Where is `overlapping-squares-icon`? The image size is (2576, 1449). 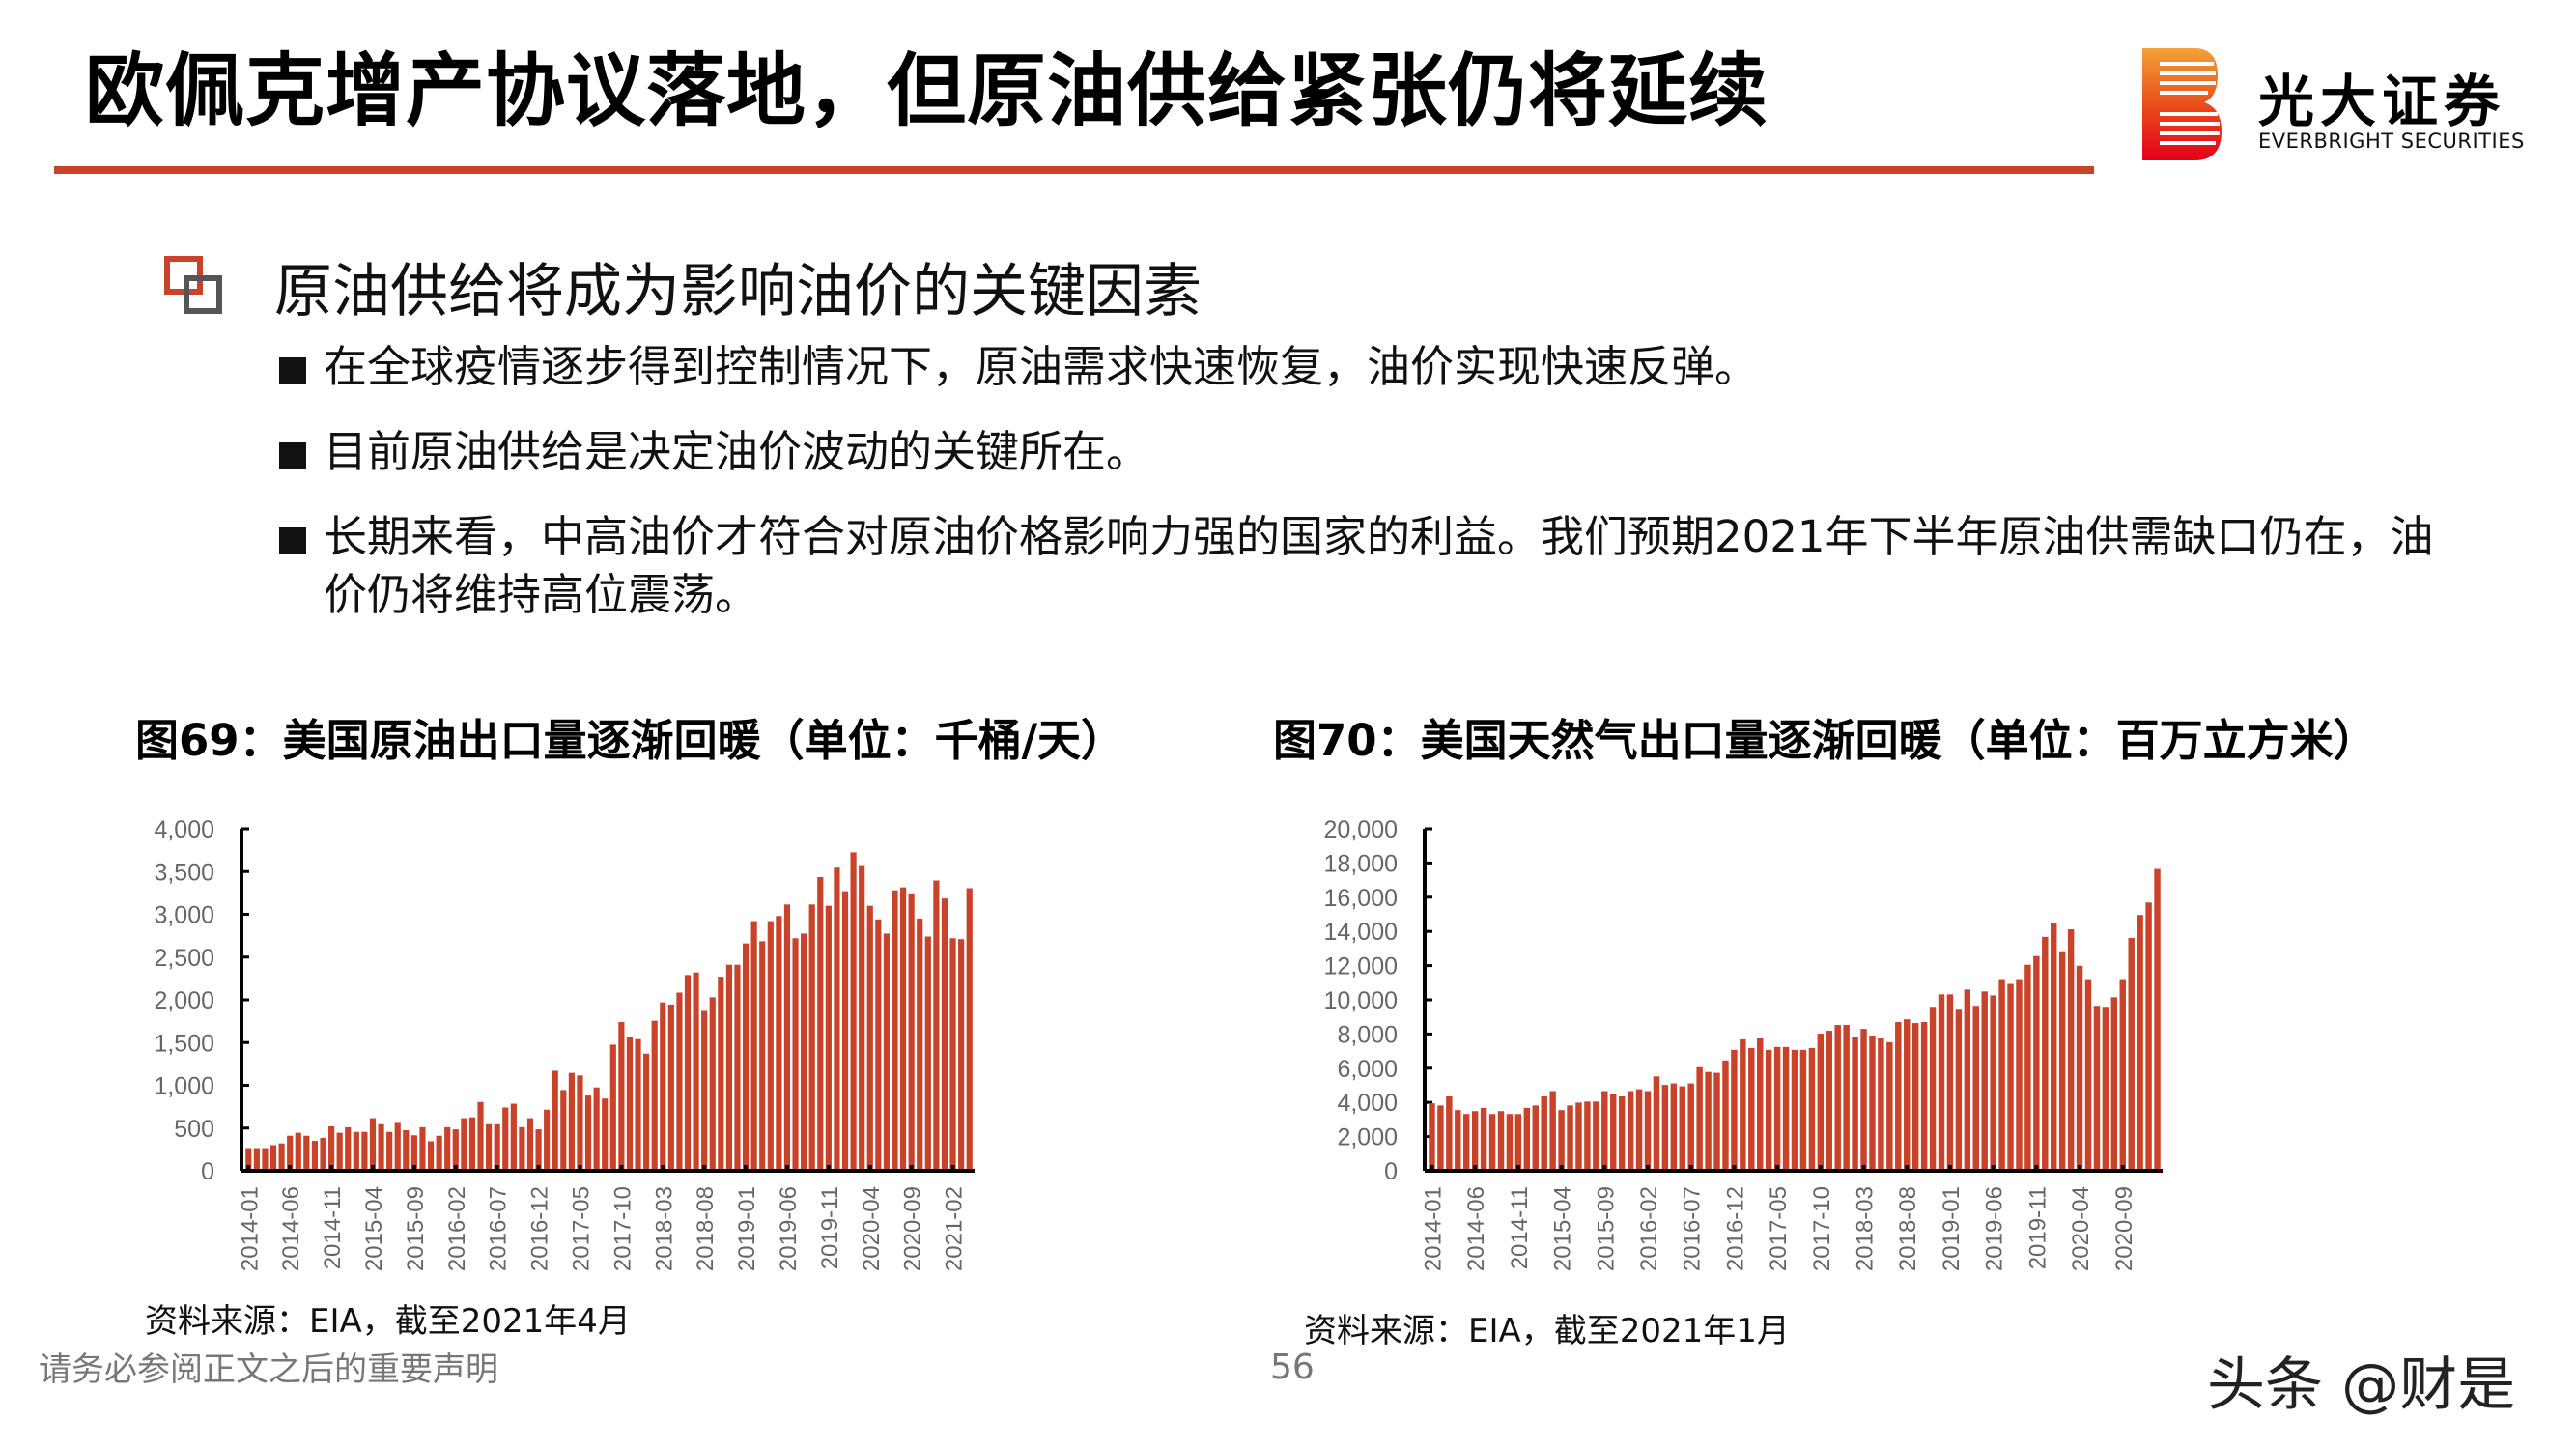 overlapping-squares-icon is located at coordinates (194, 286).